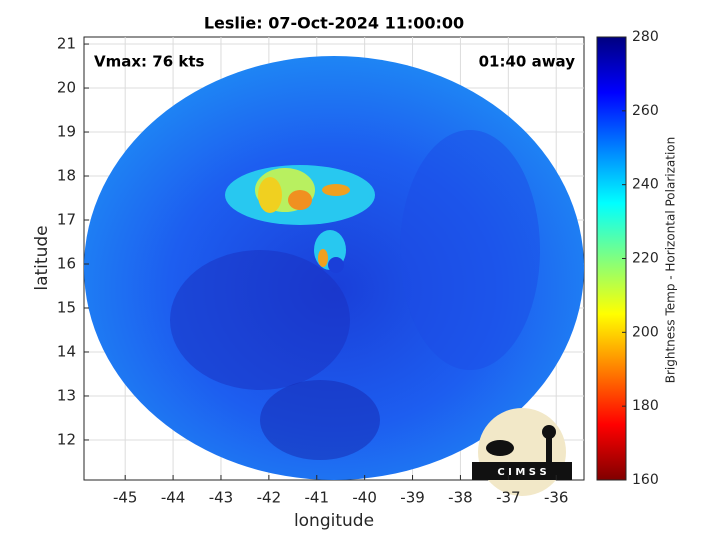 This screenshot has width=720, height=540. What do you see at coordinates (66, 220) in the screenshot?
I see `y-tick-label: 17` at bounding box center [66, 220].